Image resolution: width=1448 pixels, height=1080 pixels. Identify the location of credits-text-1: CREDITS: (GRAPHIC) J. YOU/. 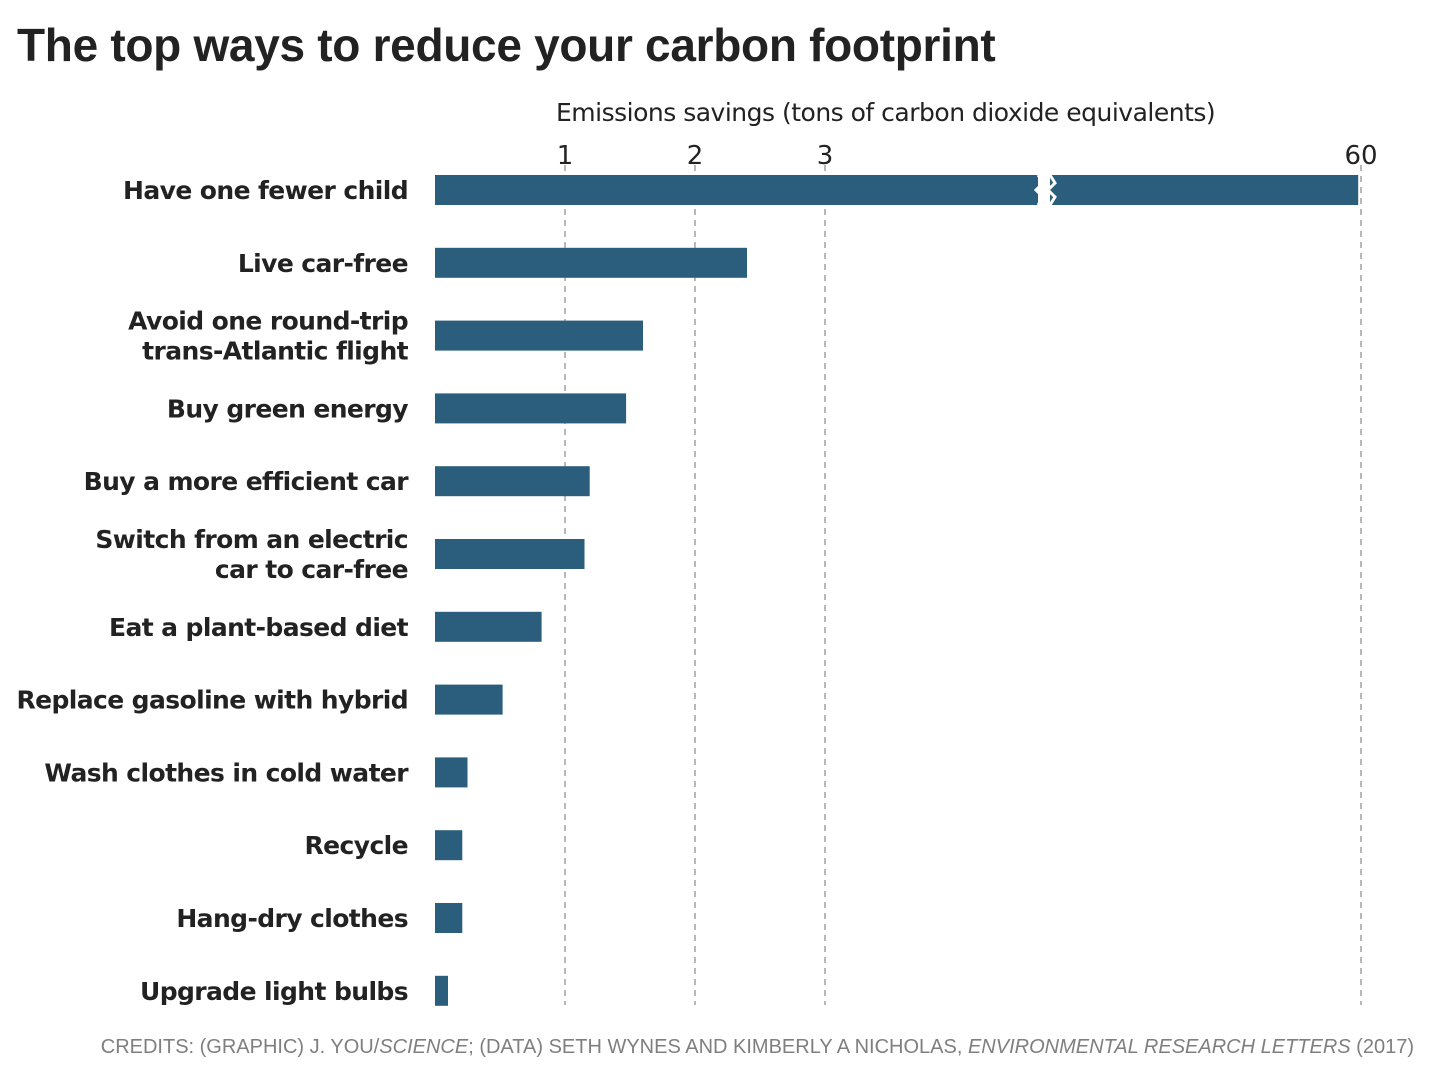
(240, 1047).